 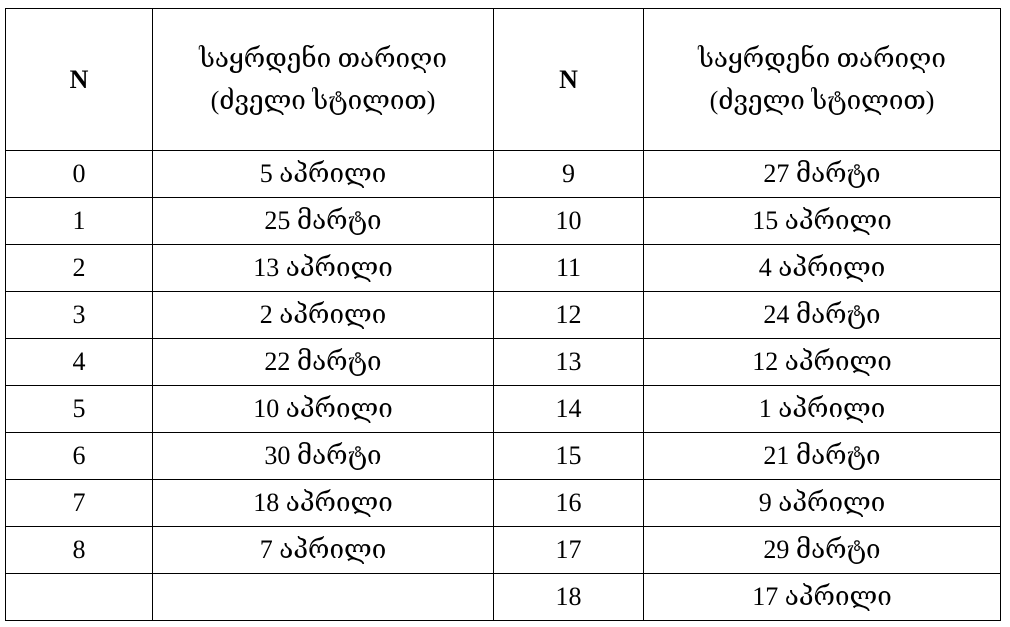 What do you see at coordinates (568, 221) in the screenshot?
I see `cell-n: 10` at bounding box center [568, 221].